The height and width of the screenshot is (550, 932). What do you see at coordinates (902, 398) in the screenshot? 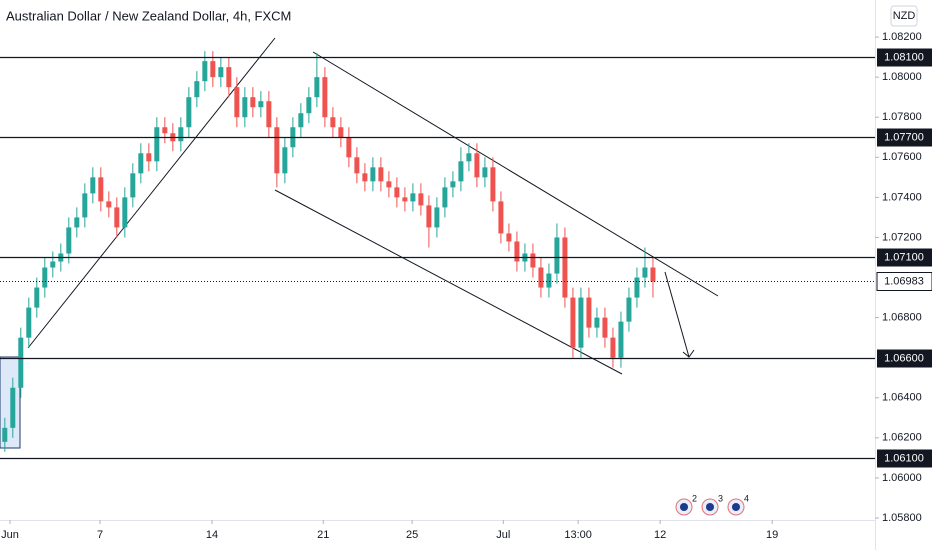
I see `y-tick-label: 1.06400` at bounding box center [902, 398].